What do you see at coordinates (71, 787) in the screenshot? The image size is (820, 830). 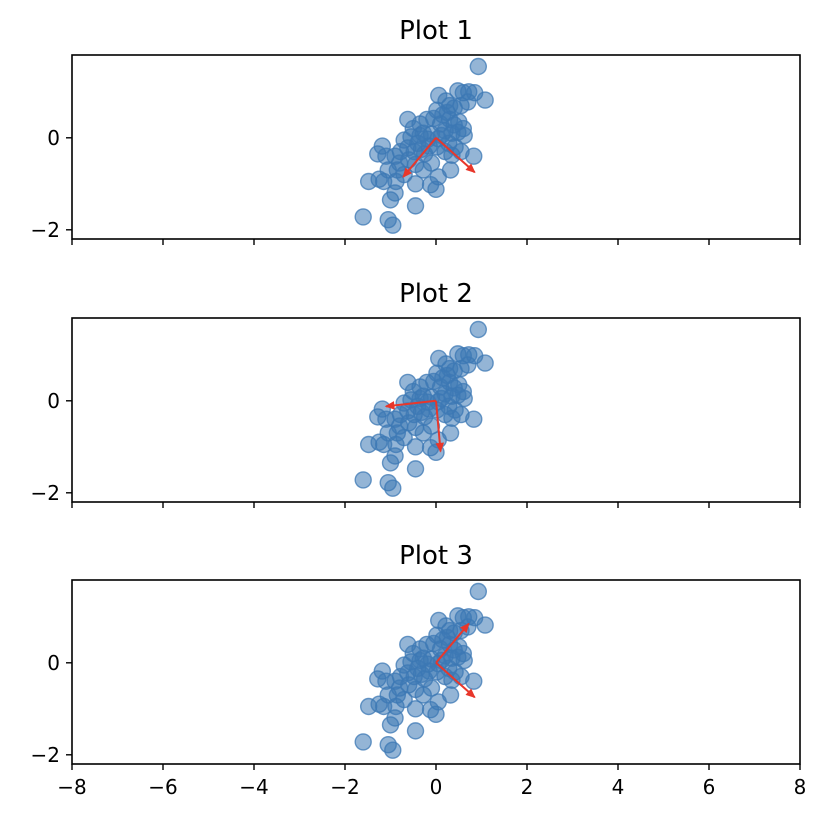 I see `x-tick-label: −8` at bounding box center [71, 787].